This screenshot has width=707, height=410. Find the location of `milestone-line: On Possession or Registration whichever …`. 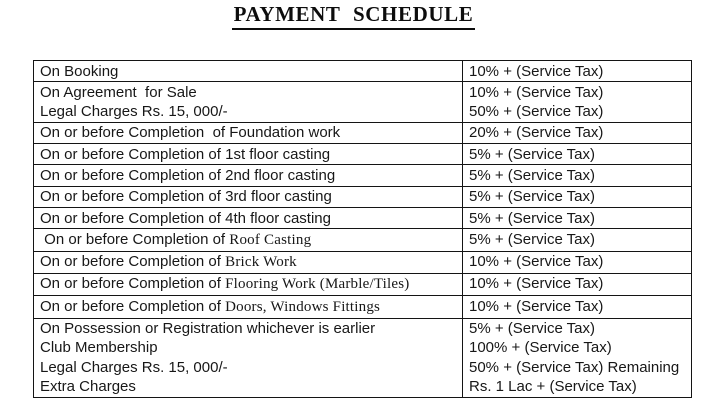

milestone-line: On Possession or Registration whichever … is located at coordinates (249, 328).